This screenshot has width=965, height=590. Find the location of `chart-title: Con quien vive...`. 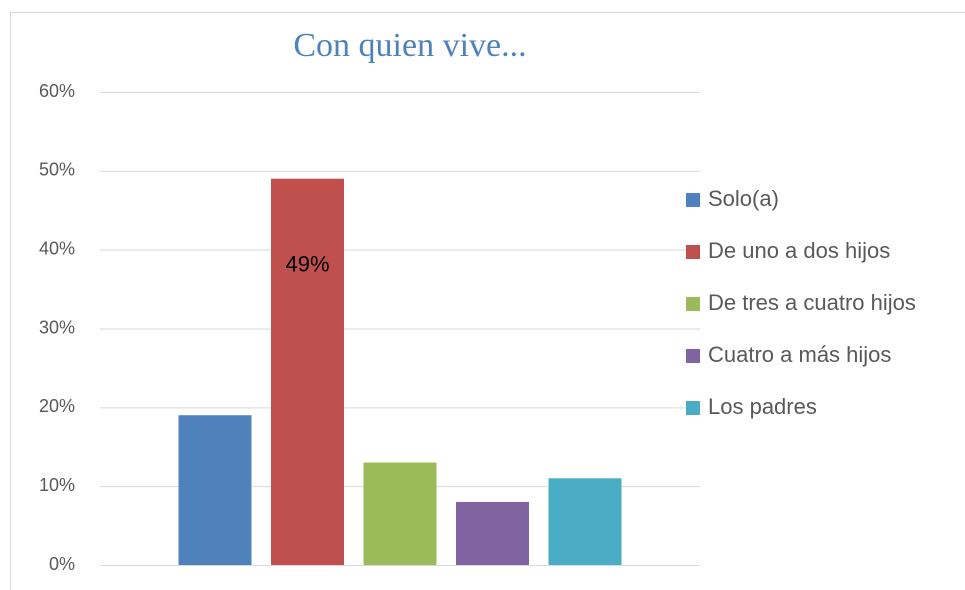

chart-title: Con quien vive... is located at coordinates (409, 45).